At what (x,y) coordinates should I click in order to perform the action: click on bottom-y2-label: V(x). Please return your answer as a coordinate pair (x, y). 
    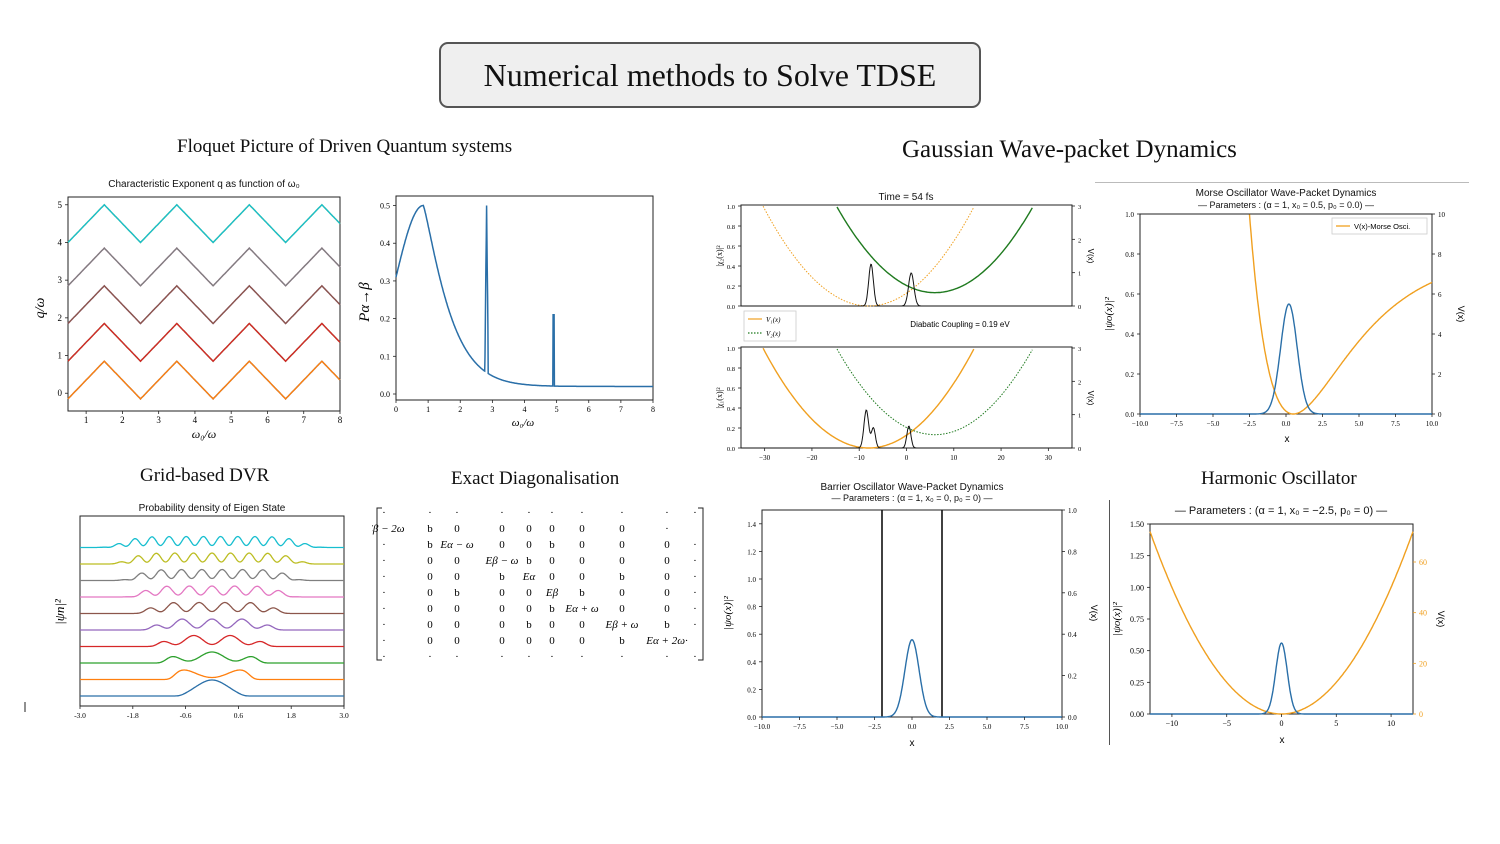
    Looking at the image, I should click on (1090, 398).